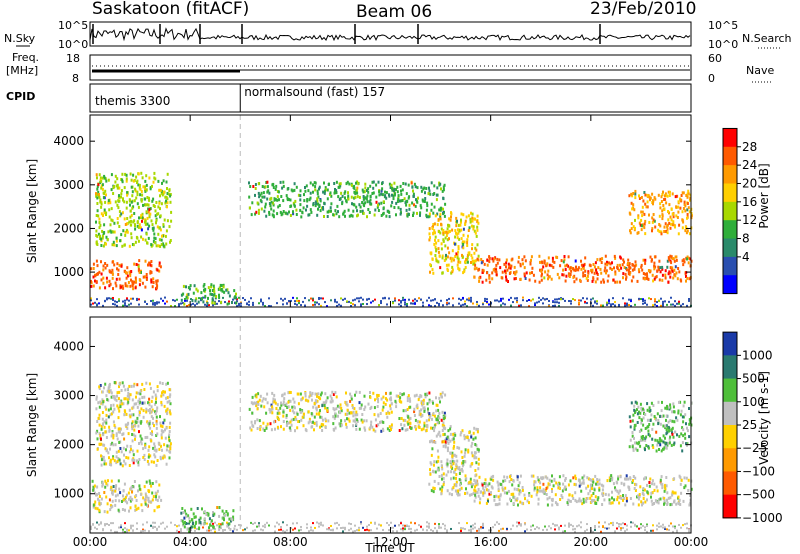 Image resolution: width=800 pixels, height=554 pixels. I want to click on noise-right-tick-top: 10^5, so click(723, 25).